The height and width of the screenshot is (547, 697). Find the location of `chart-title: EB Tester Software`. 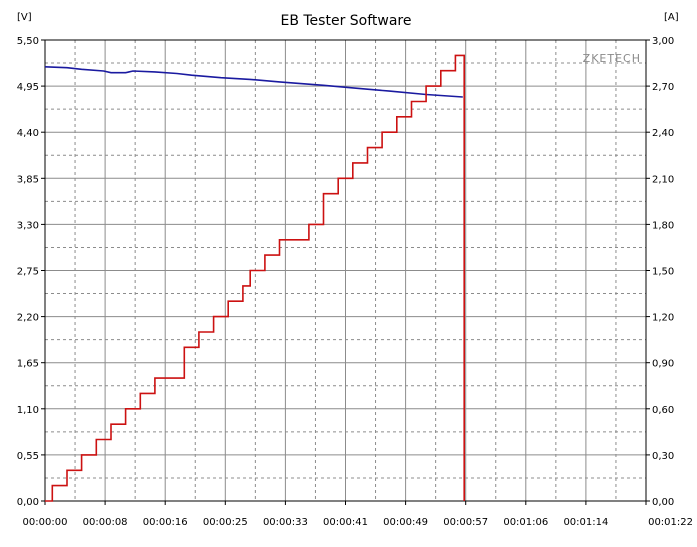

chart-title: EB Tester Software is located at coordinates (345, 21).